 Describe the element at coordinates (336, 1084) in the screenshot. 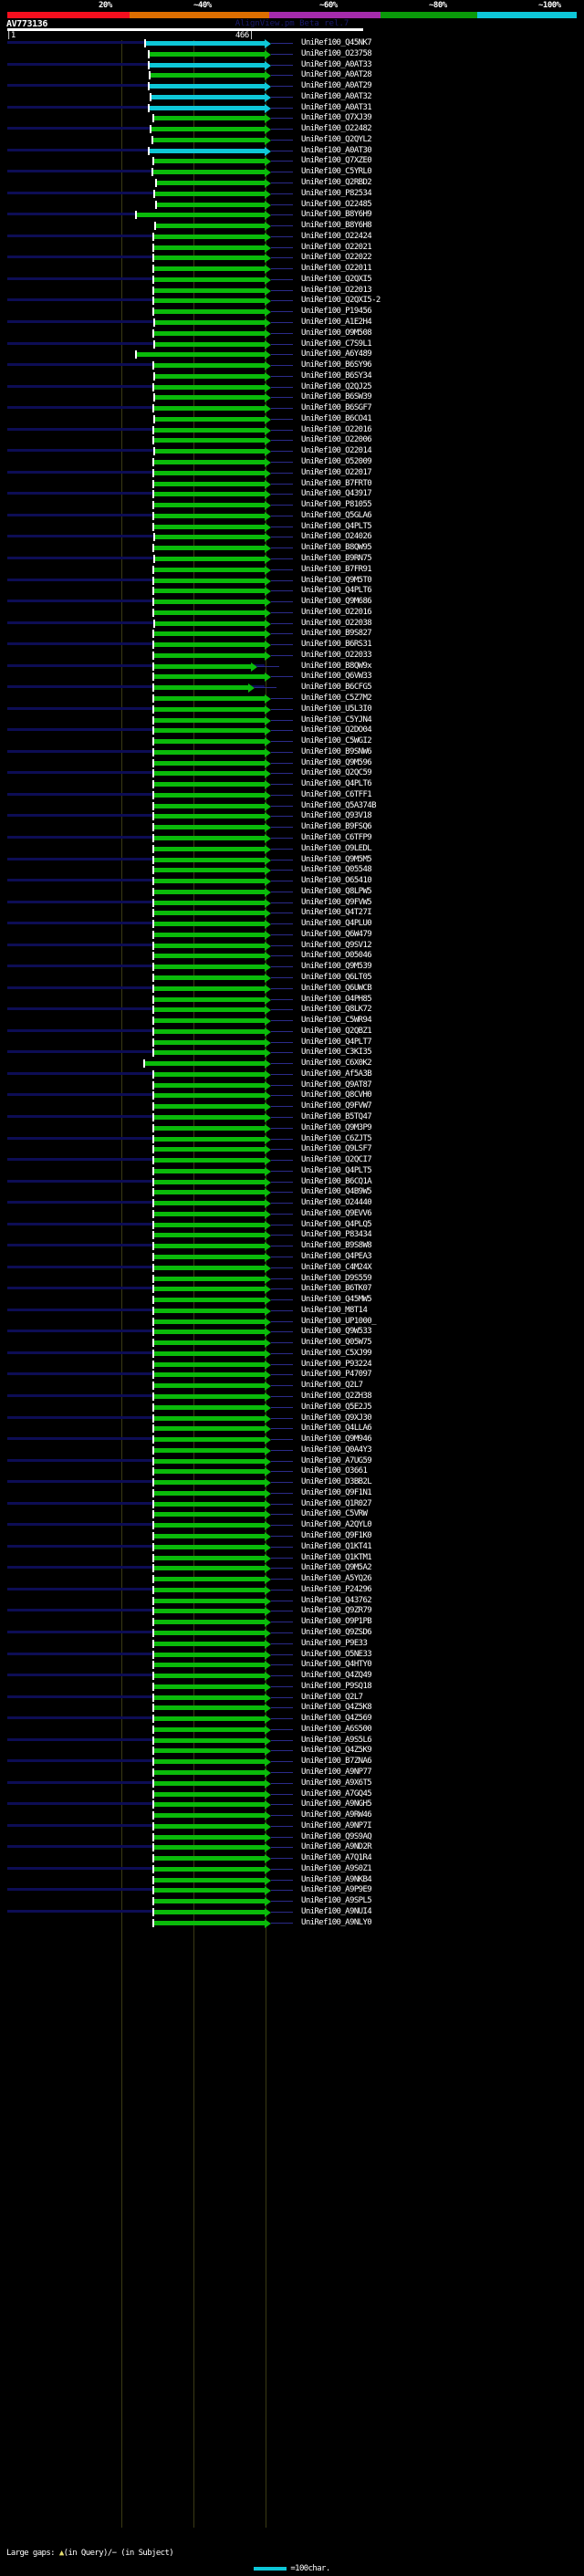

I see `hit-label: UniRef100_Q9AT87` at that location.